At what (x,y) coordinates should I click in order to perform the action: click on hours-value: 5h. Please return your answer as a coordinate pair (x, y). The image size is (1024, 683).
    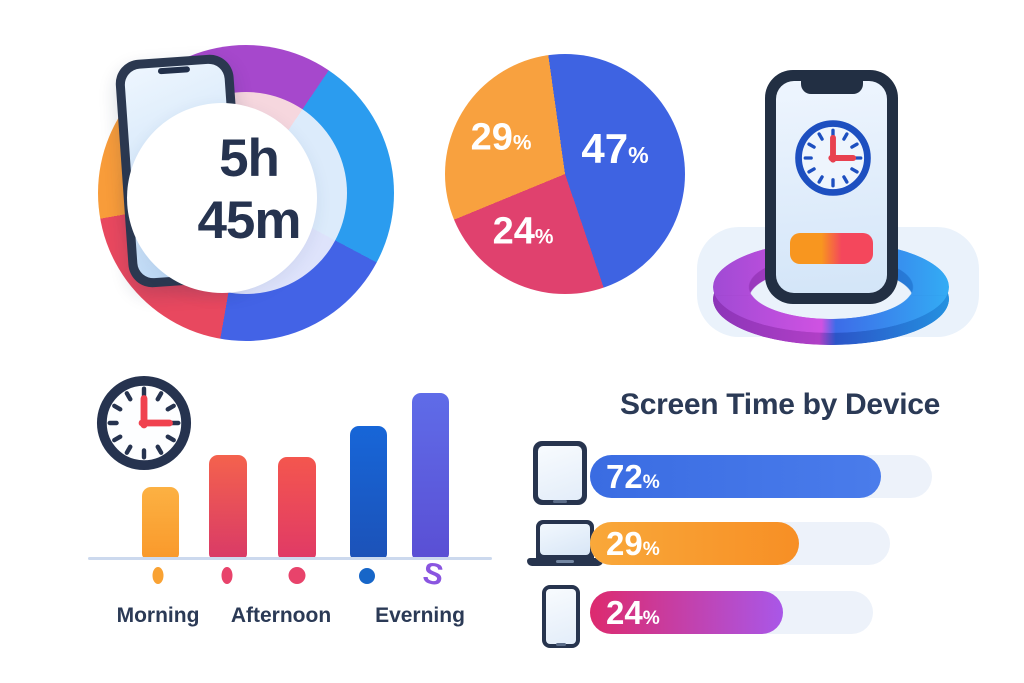
    Looking at the image, I should click on (249, 158).